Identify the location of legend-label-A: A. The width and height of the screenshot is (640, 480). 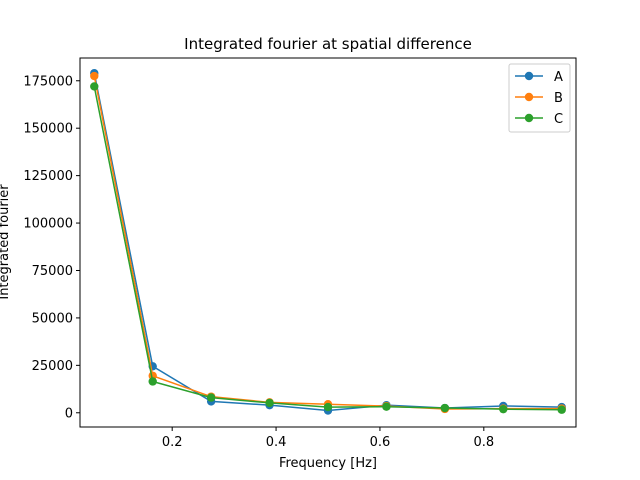
(558, 77).